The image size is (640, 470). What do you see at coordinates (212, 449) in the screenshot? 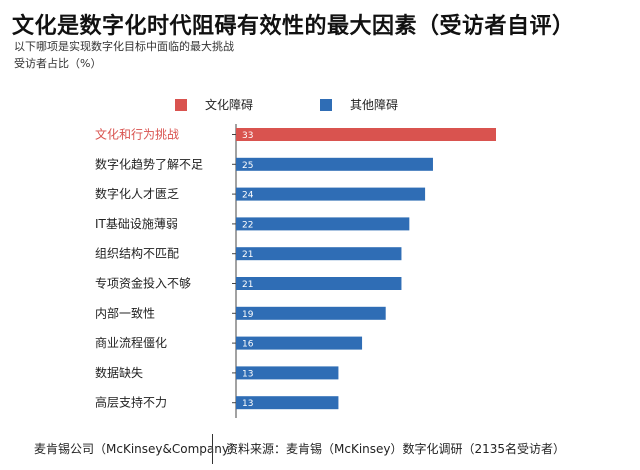
I see `footer-divider` at bounding box center [212, 449].